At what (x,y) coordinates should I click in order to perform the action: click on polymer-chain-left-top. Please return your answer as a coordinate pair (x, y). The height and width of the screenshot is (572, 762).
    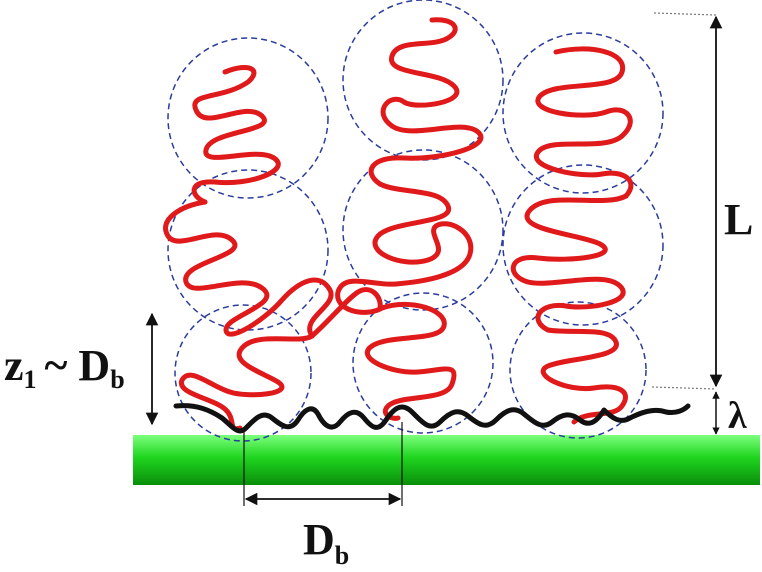
    Looking at the image, I should click on (236, 135).